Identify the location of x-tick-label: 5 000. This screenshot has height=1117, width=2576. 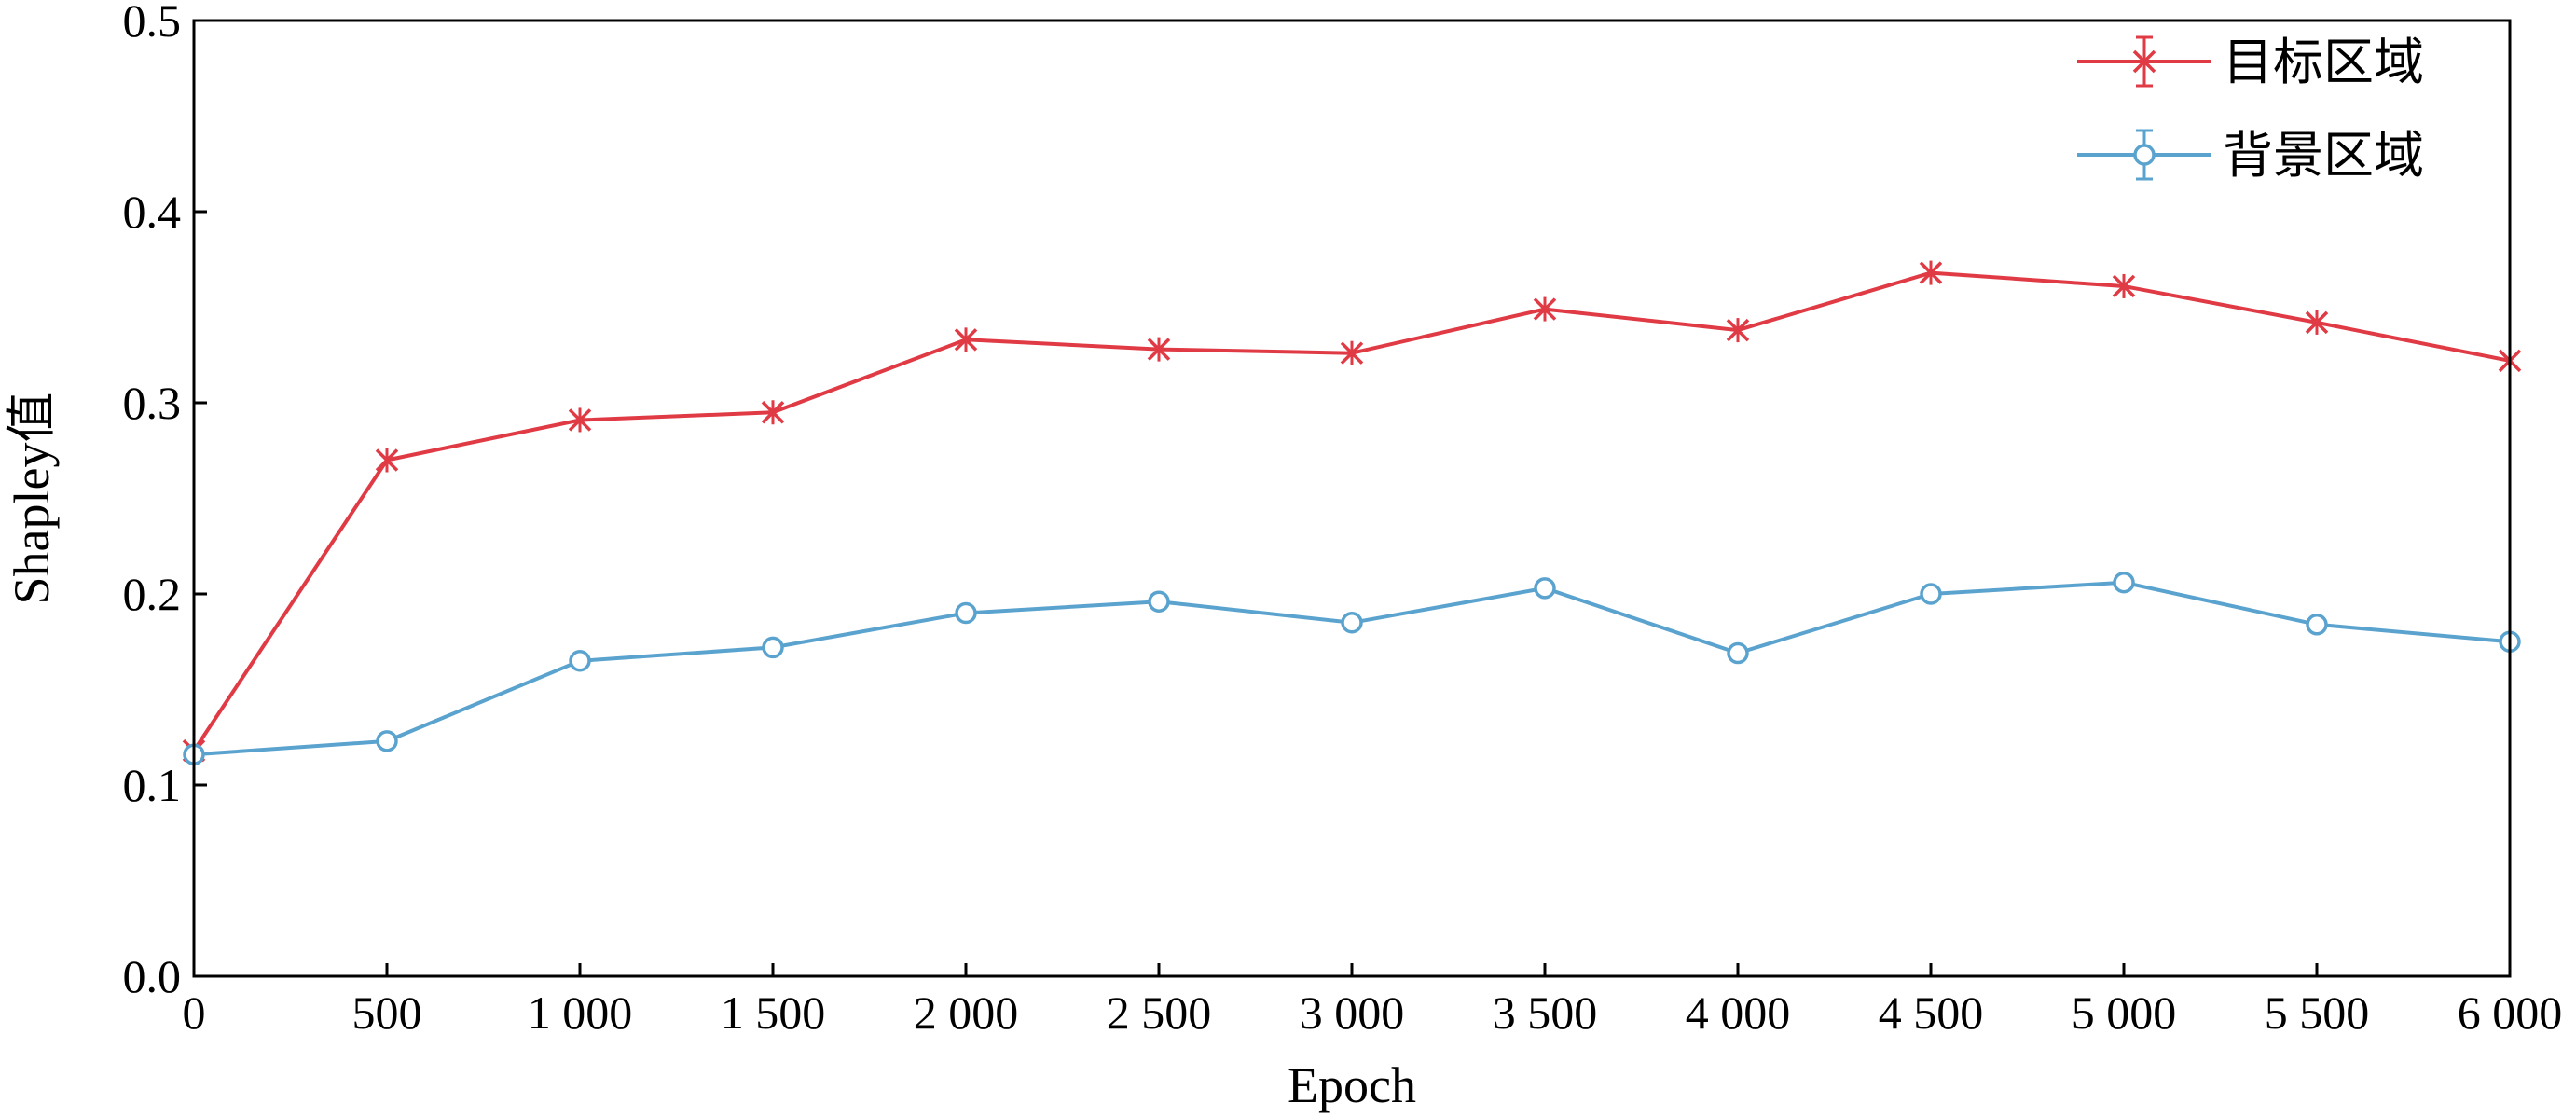
(2124, 1012).